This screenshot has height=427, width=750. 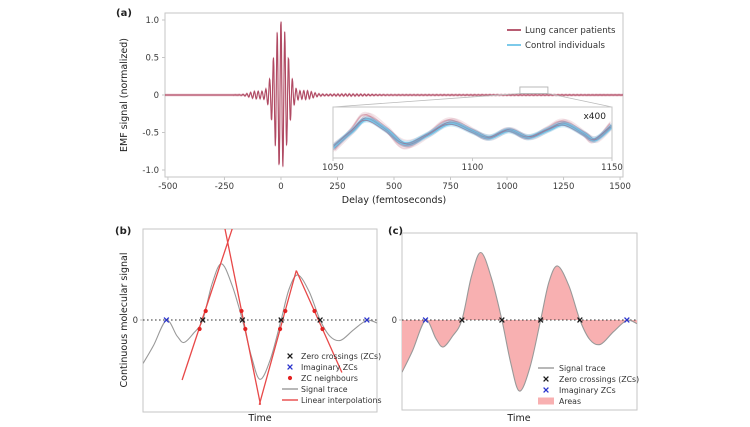 I want to click on c-markers, so click(x=526, y=320).